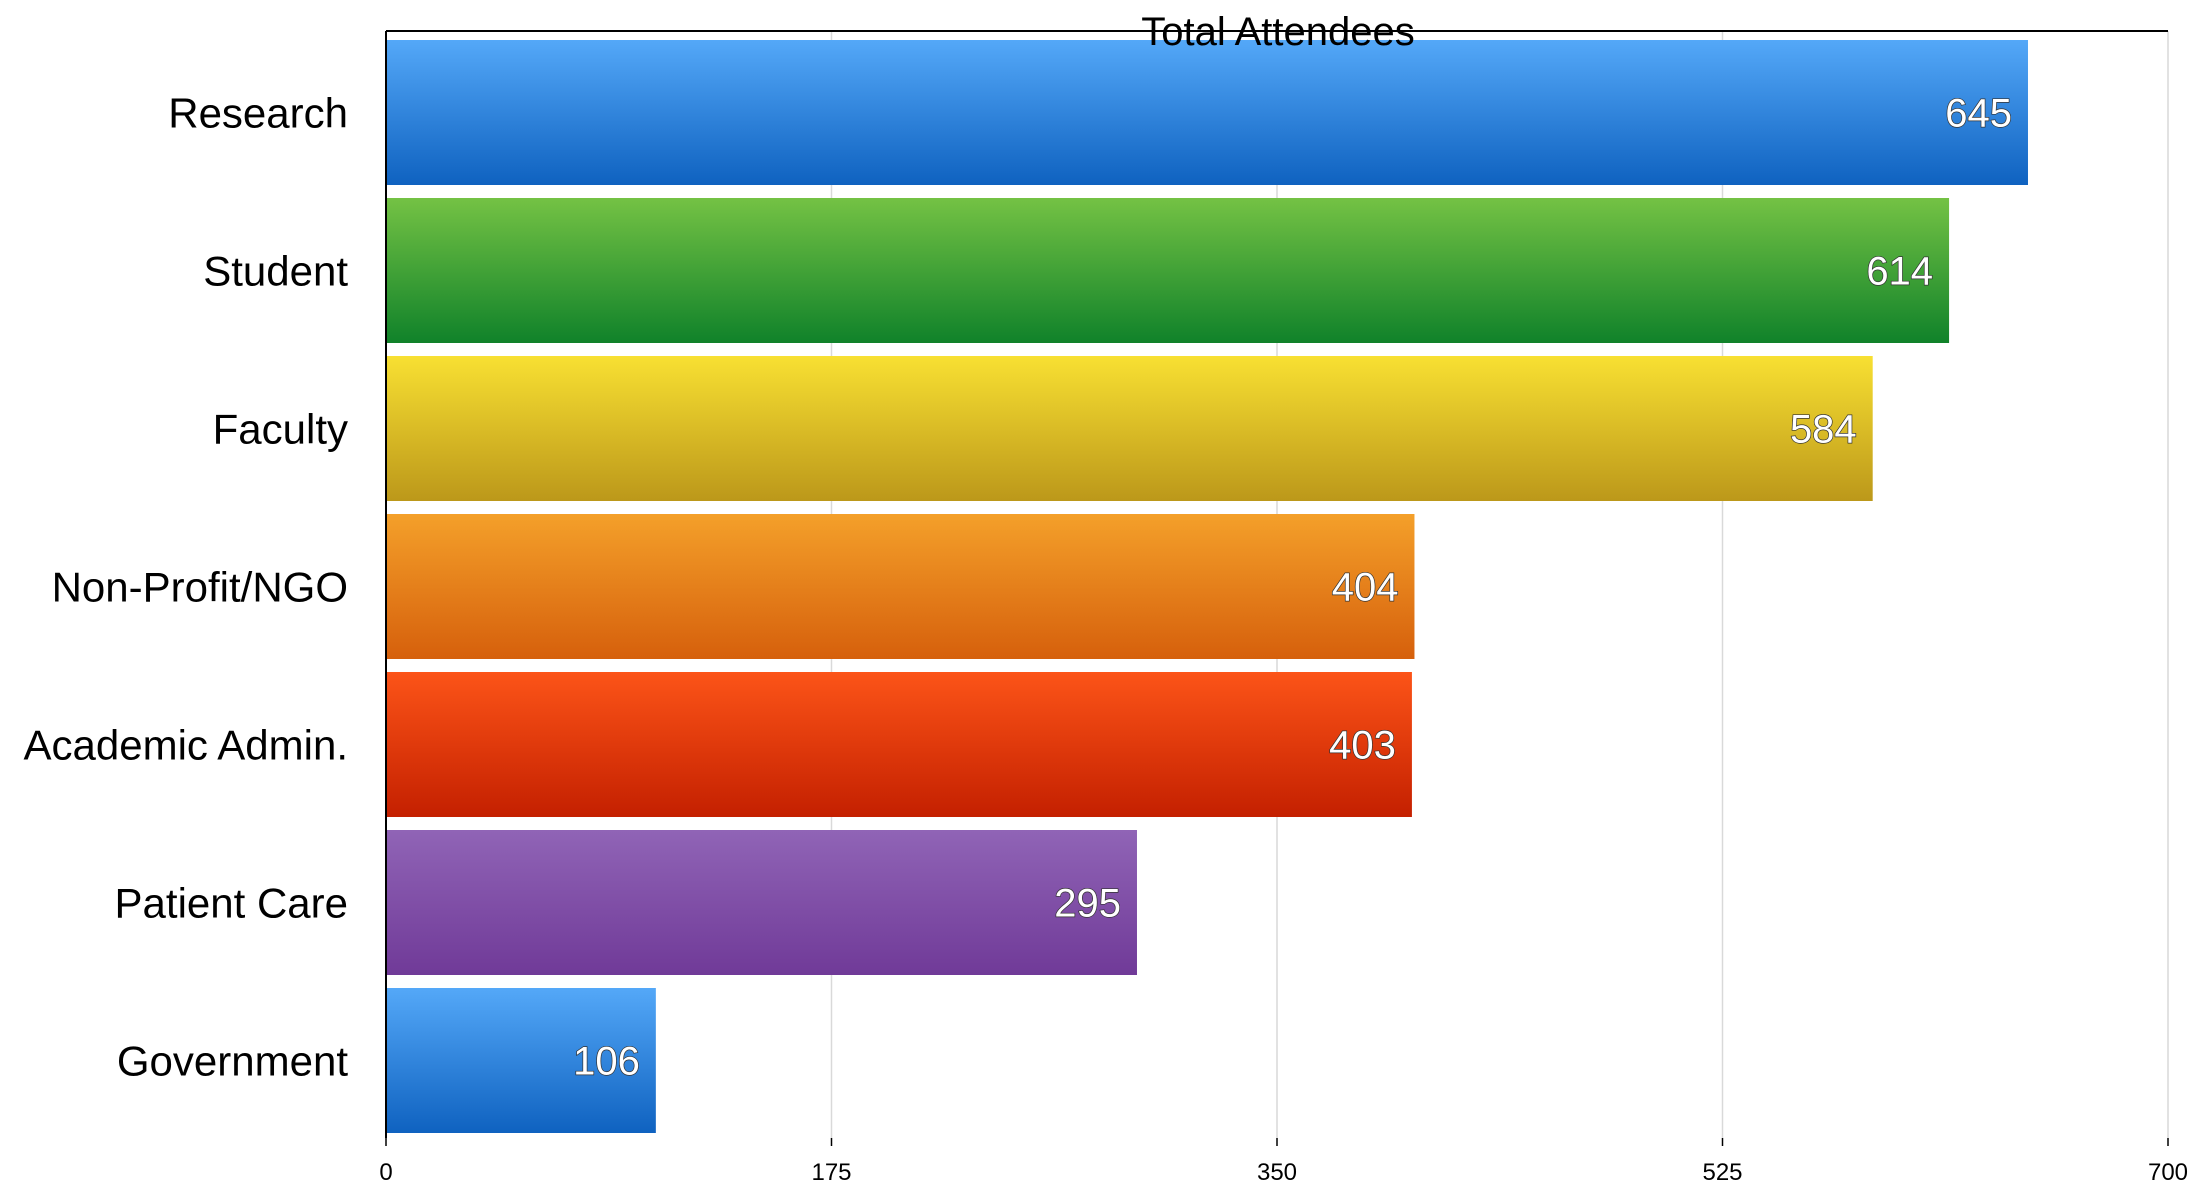  I want to click on bar-value-label: 403, so click(1362, 746).